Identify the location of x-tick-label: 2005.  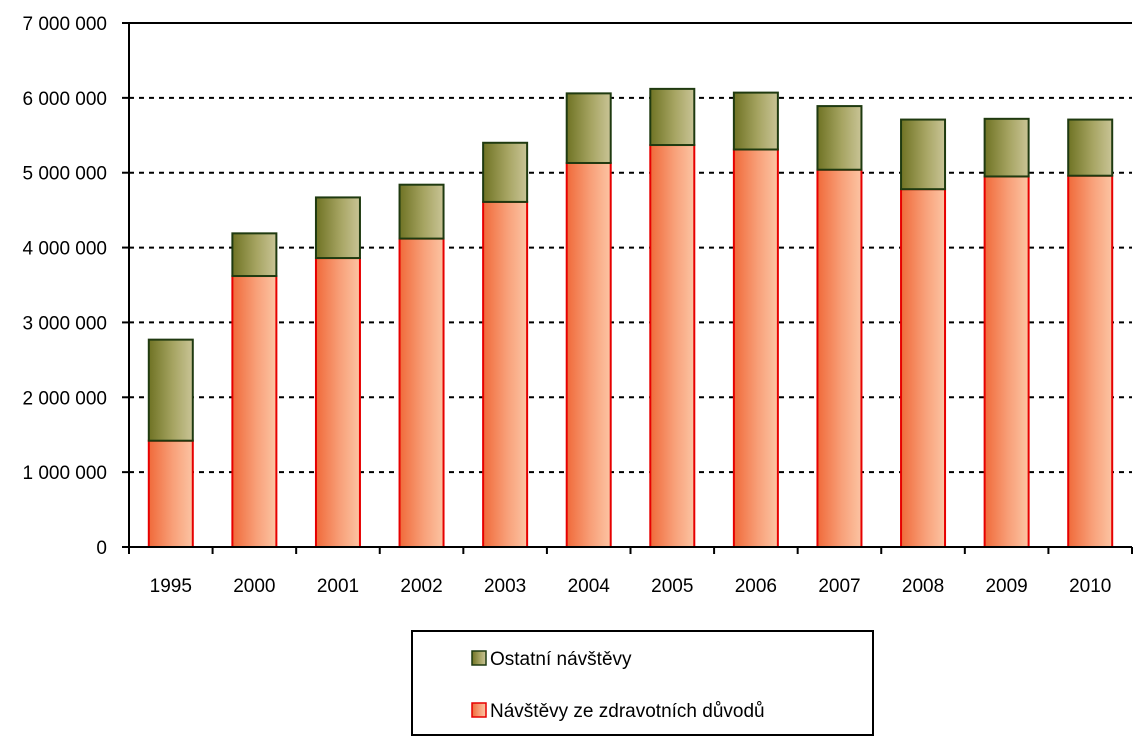
(672, 586).